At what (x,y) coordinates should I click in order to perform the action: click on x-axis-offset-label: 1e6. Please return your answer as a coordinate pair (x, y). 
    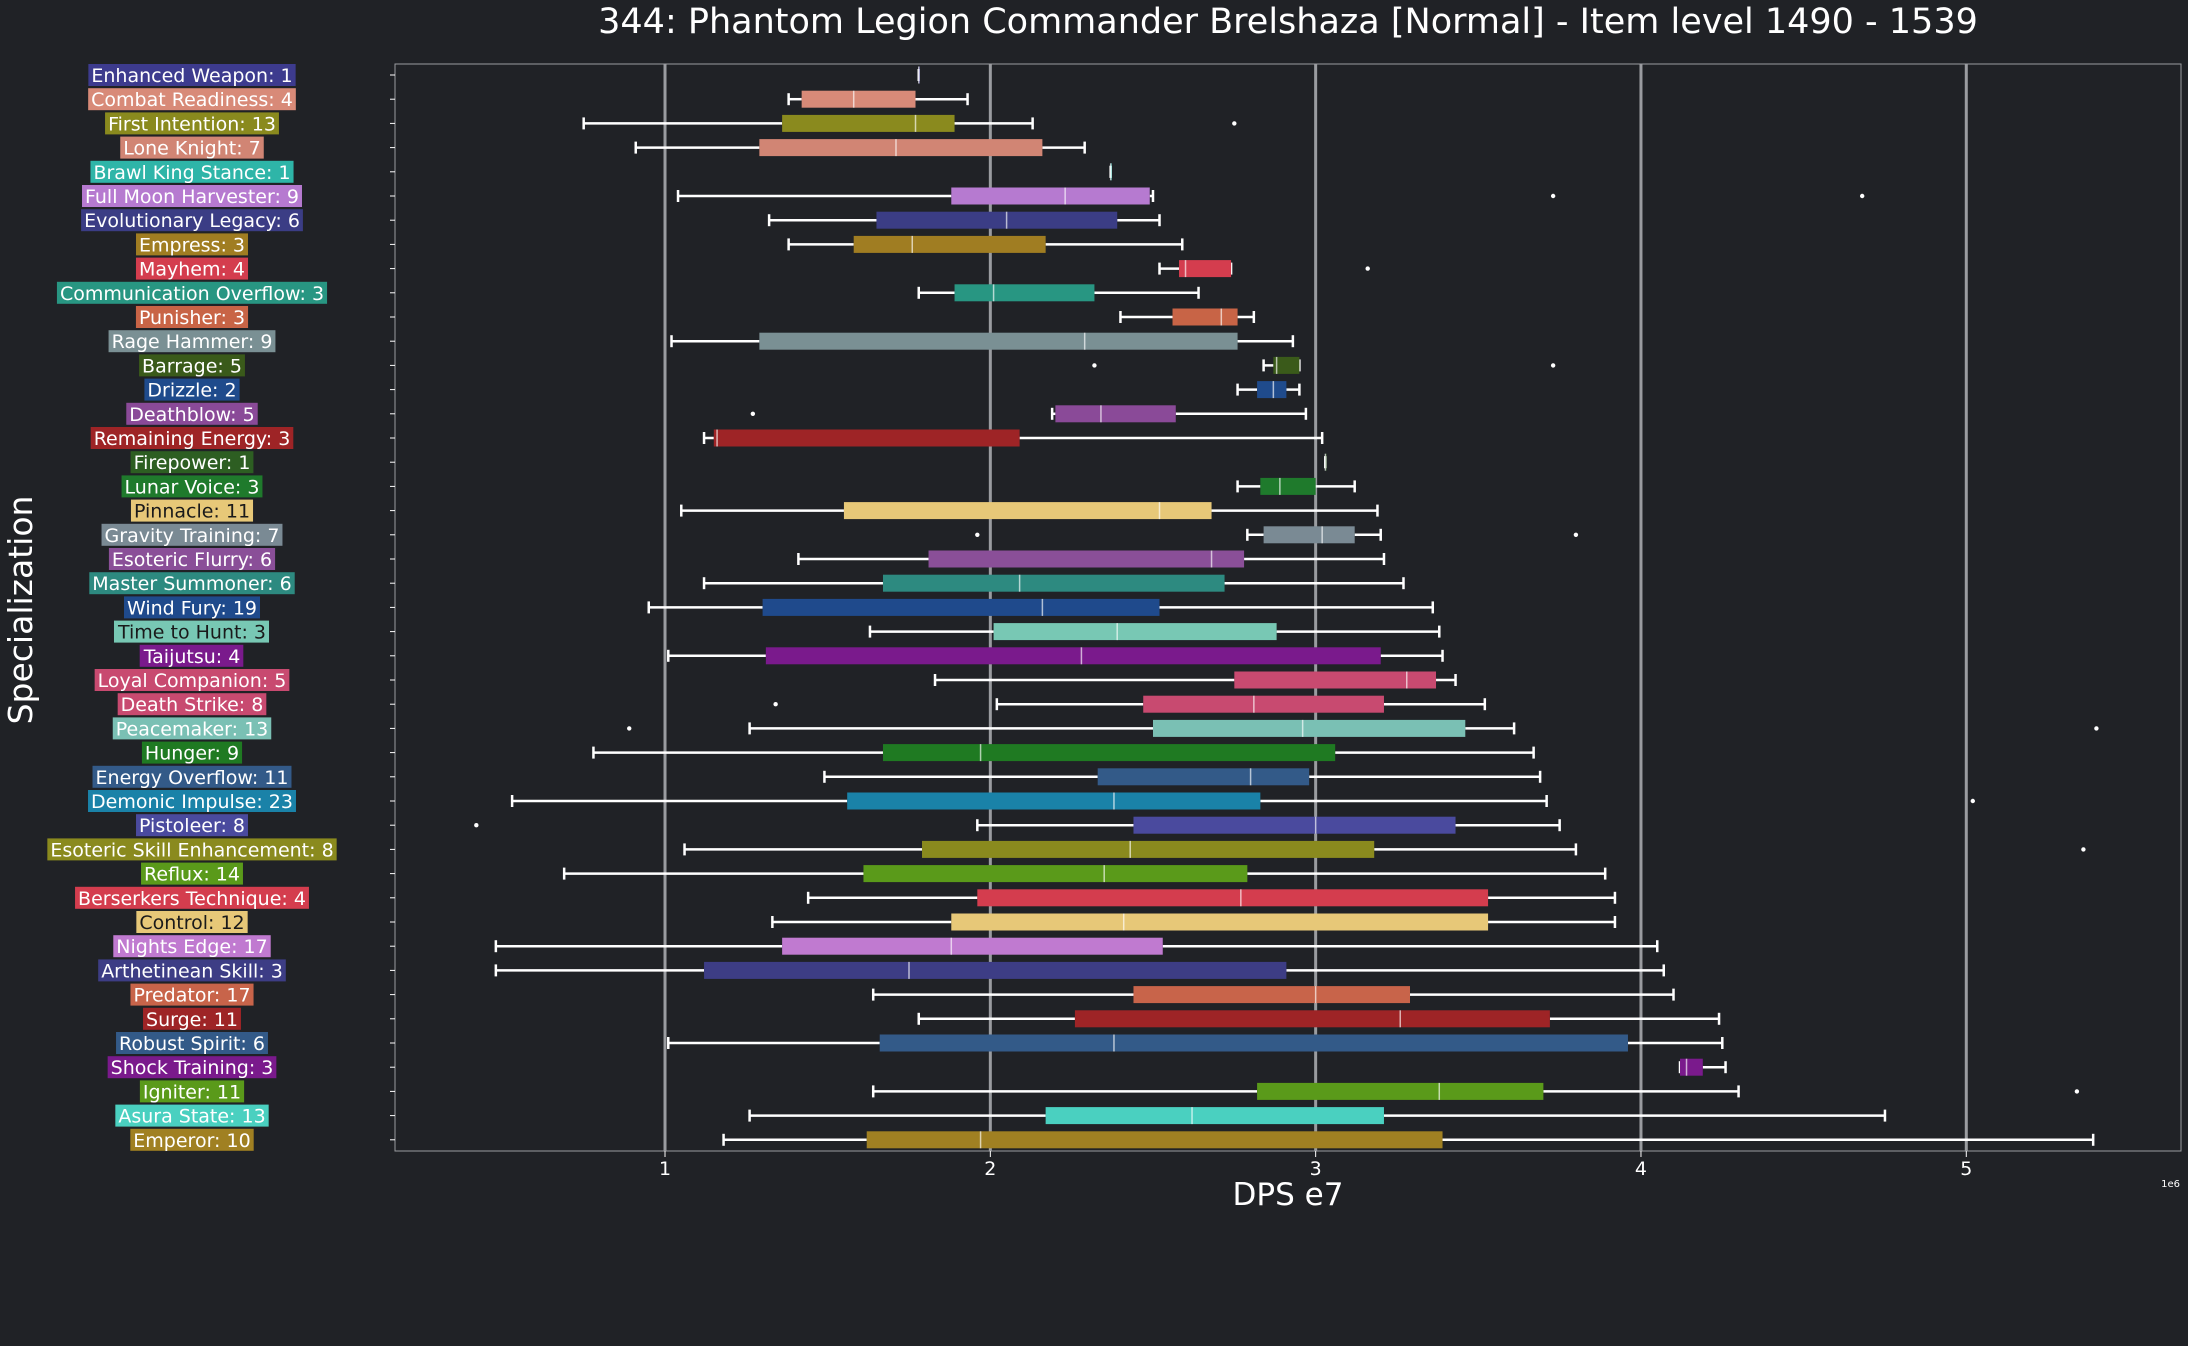
    Looking at the image, I should click on (2170, 1184).